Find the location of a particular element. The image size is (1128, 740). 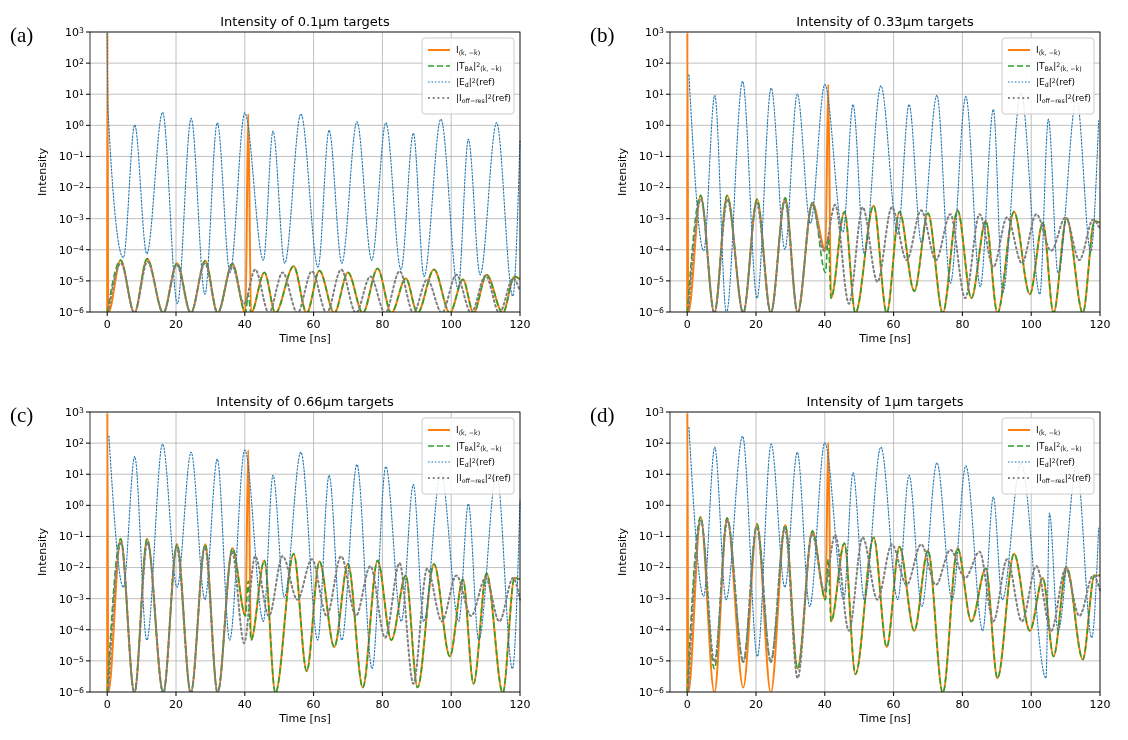

text: (a) is located at coordinates (22, 35).